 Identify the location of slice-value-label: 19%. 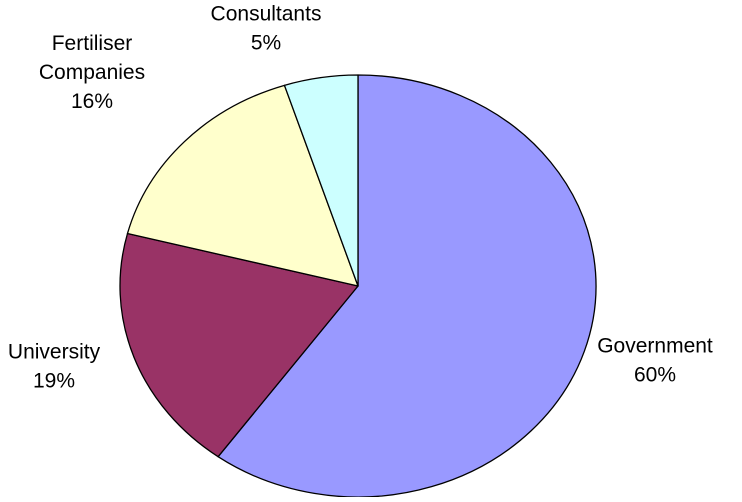
(54, 381).